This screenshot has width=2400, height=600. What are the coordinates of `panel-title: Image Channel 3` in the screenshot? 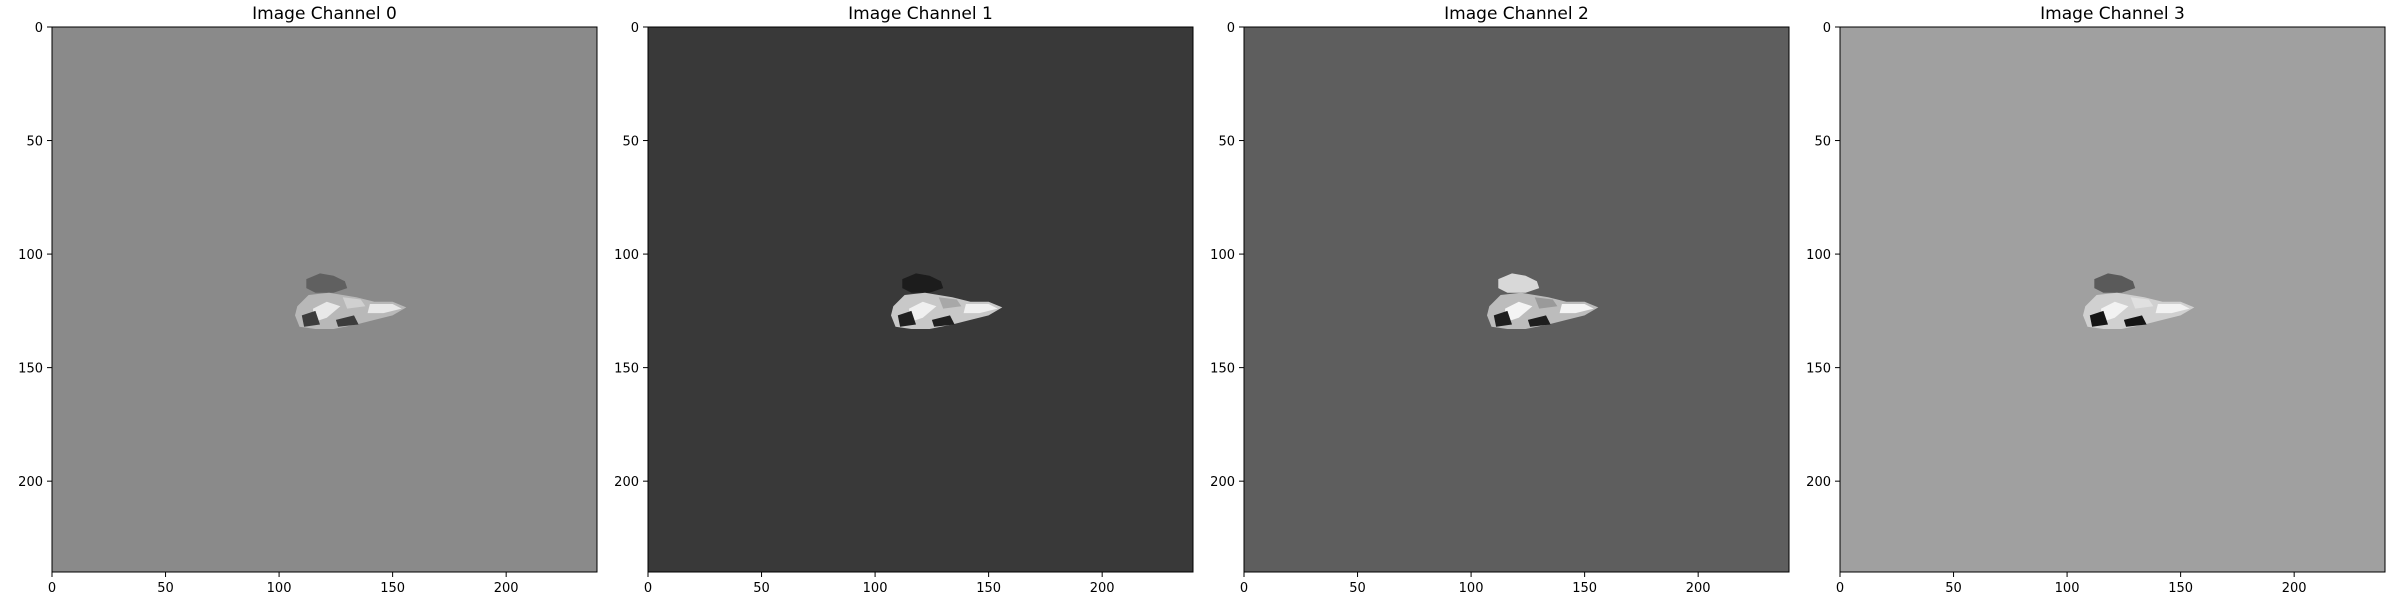 It's located at (2112, 14).